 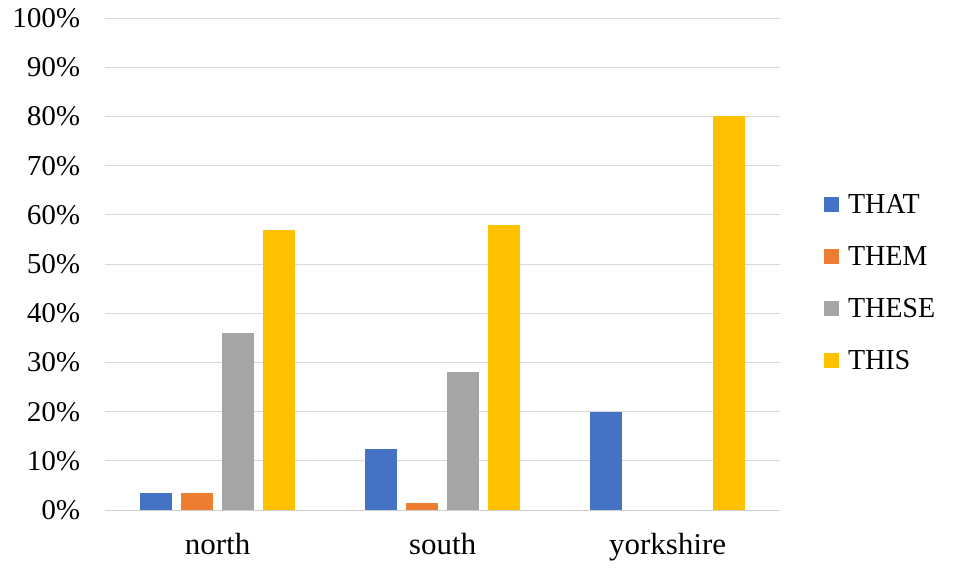 I want to click on legend-item-them: THEM, so click(x=879, y=256).